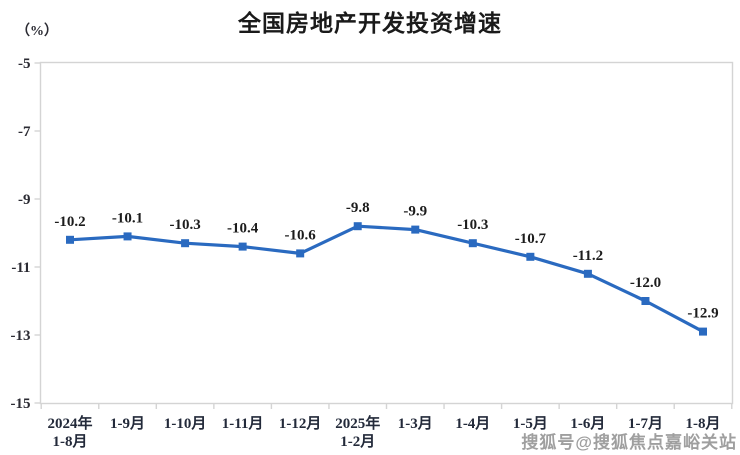  Describe the element at coordinates (300, 423) in the screenshot. I see `x-axis-label: 1-12月` at that location.